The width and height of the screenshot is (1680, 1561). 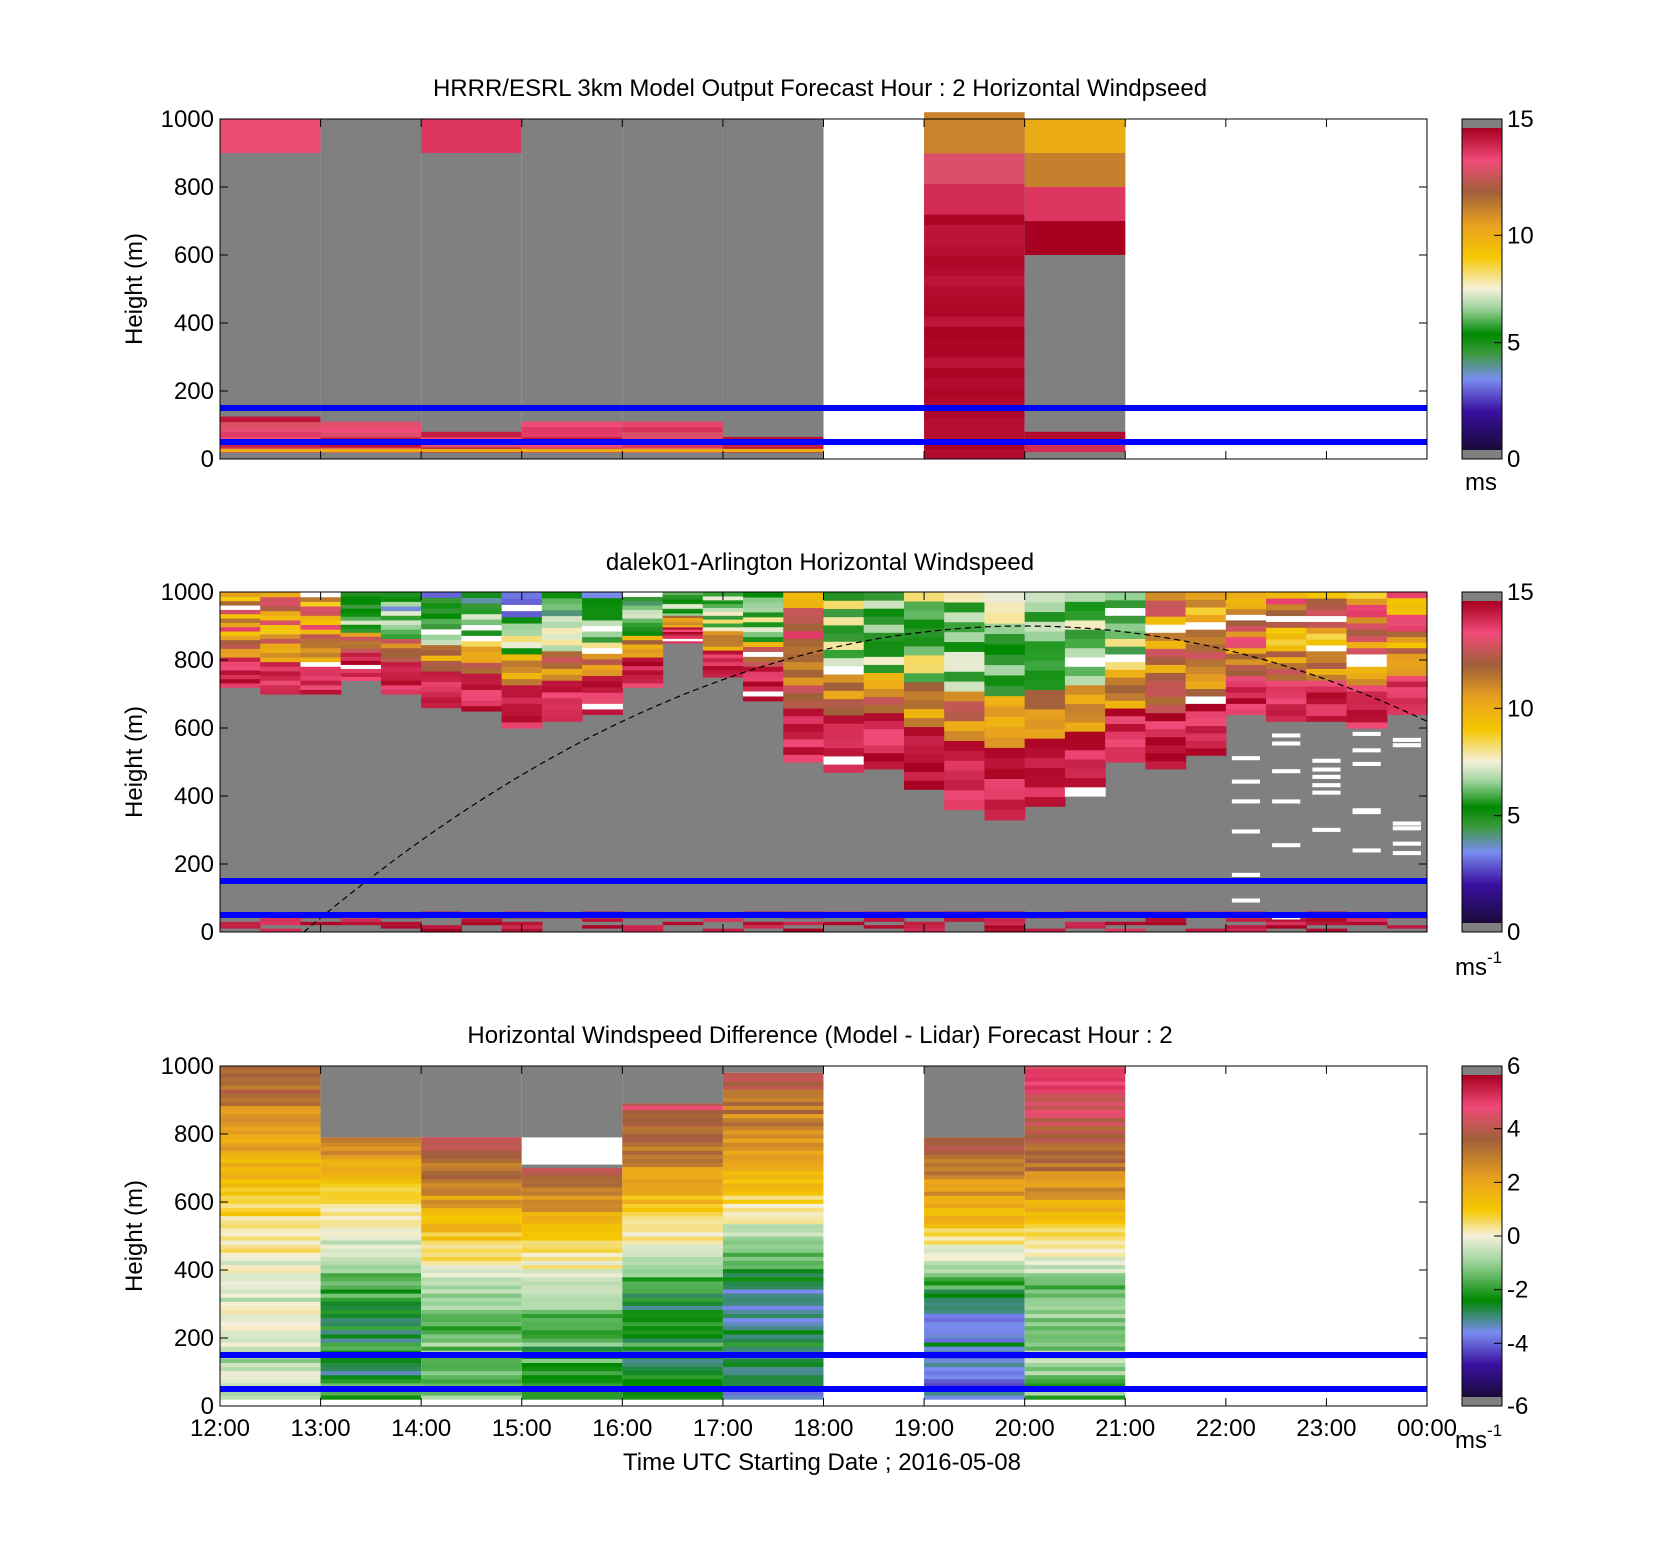 What do you see at coordinates (1286, 801) in the screenshot?
I see `lidar-missing-cell` at bounding box center [1286, 801].